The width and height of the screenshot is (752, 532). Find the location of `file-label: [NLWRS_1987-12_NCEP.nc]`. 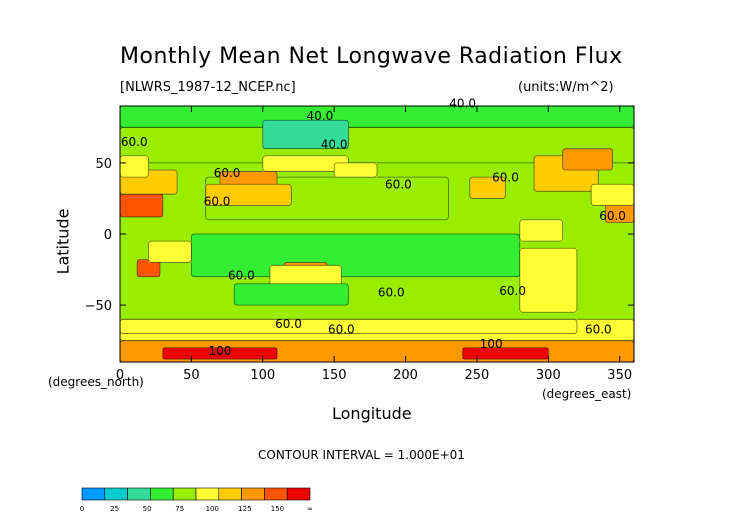

file-label: [NLWRS_1987-12_NCEP.nc] is located at coordinates (208, 87).